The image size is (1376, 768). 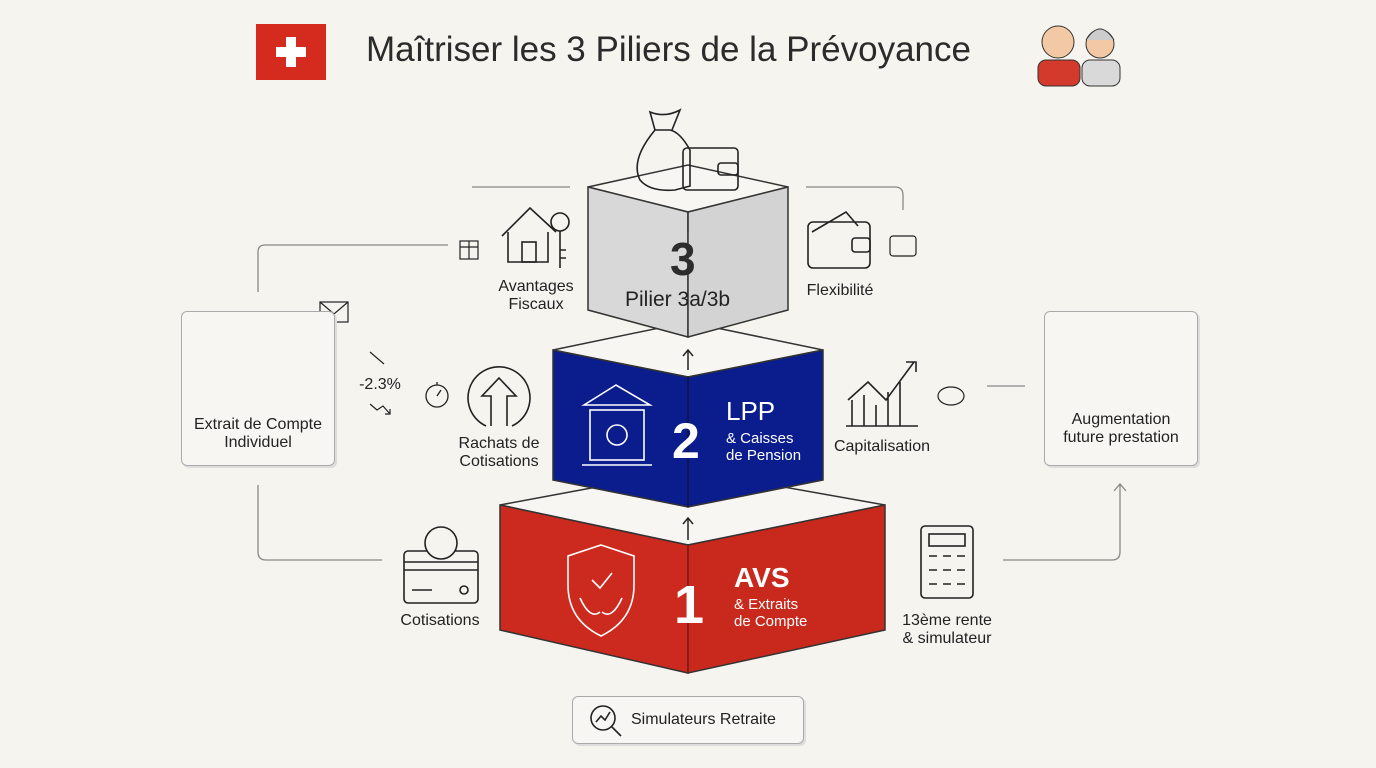 I want to click on label-line: Avantages, so click(x=536, y=286).